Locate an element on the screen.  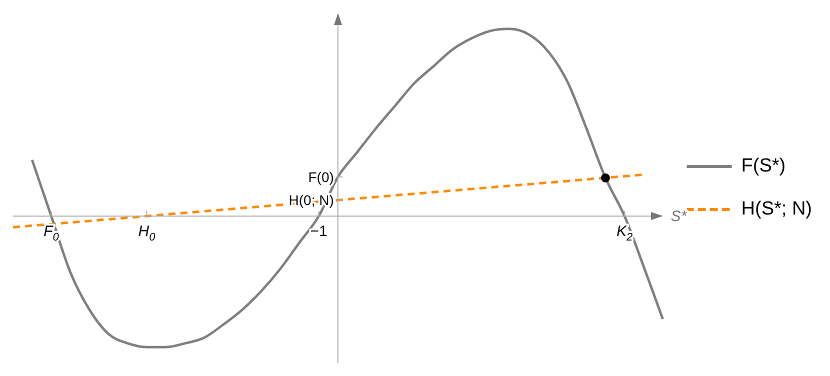
legend-label: F(S*) is located at coordinates (763, 166).